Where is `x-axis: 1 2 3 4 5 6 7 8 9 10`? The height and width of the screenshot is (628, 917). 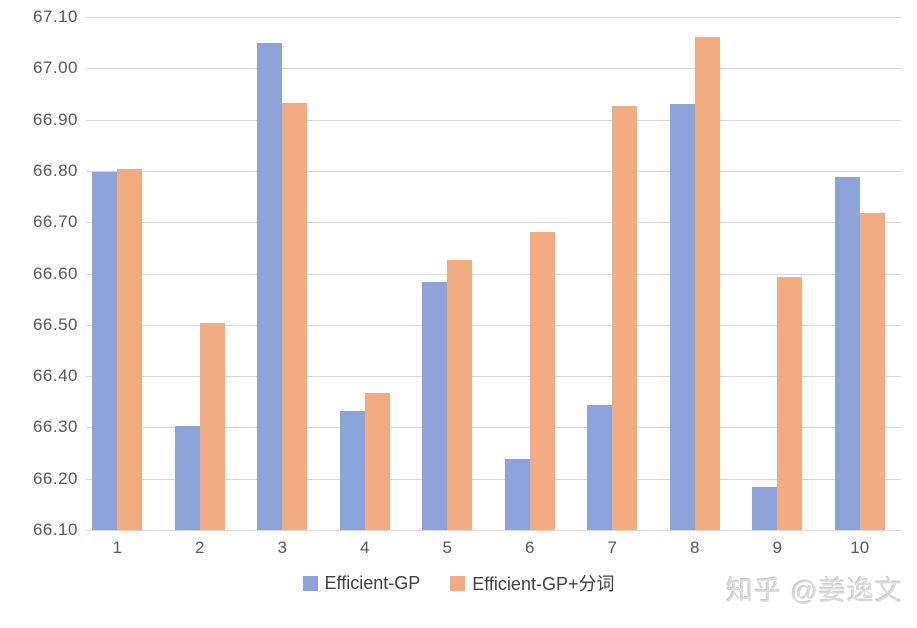
x-axis: 1 2 3 4 5 6 7 8 9 10 is located at coordinates (488, 548).